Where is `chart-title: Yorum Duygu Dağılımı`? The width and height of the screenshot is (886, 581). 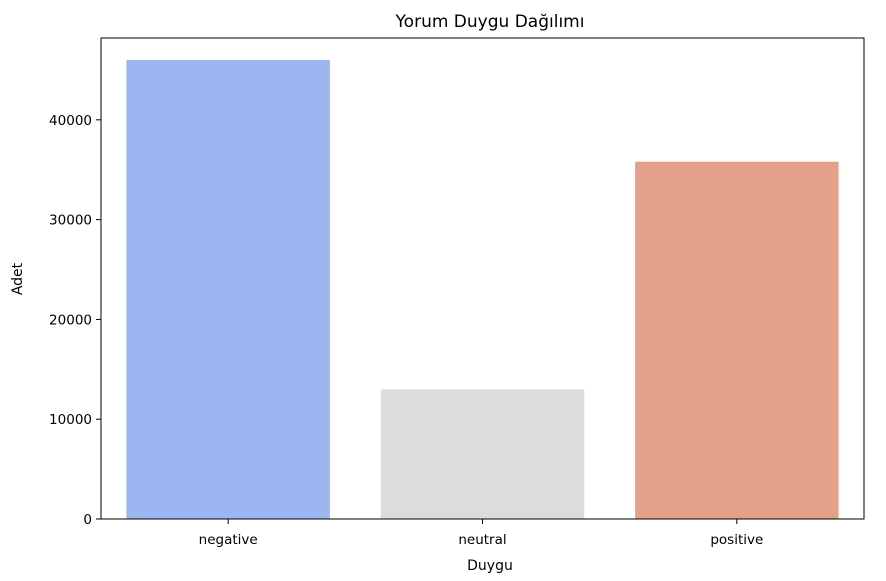 chart-title: Yorum Duygu Dağılımı is located at coordinates (490, 22).